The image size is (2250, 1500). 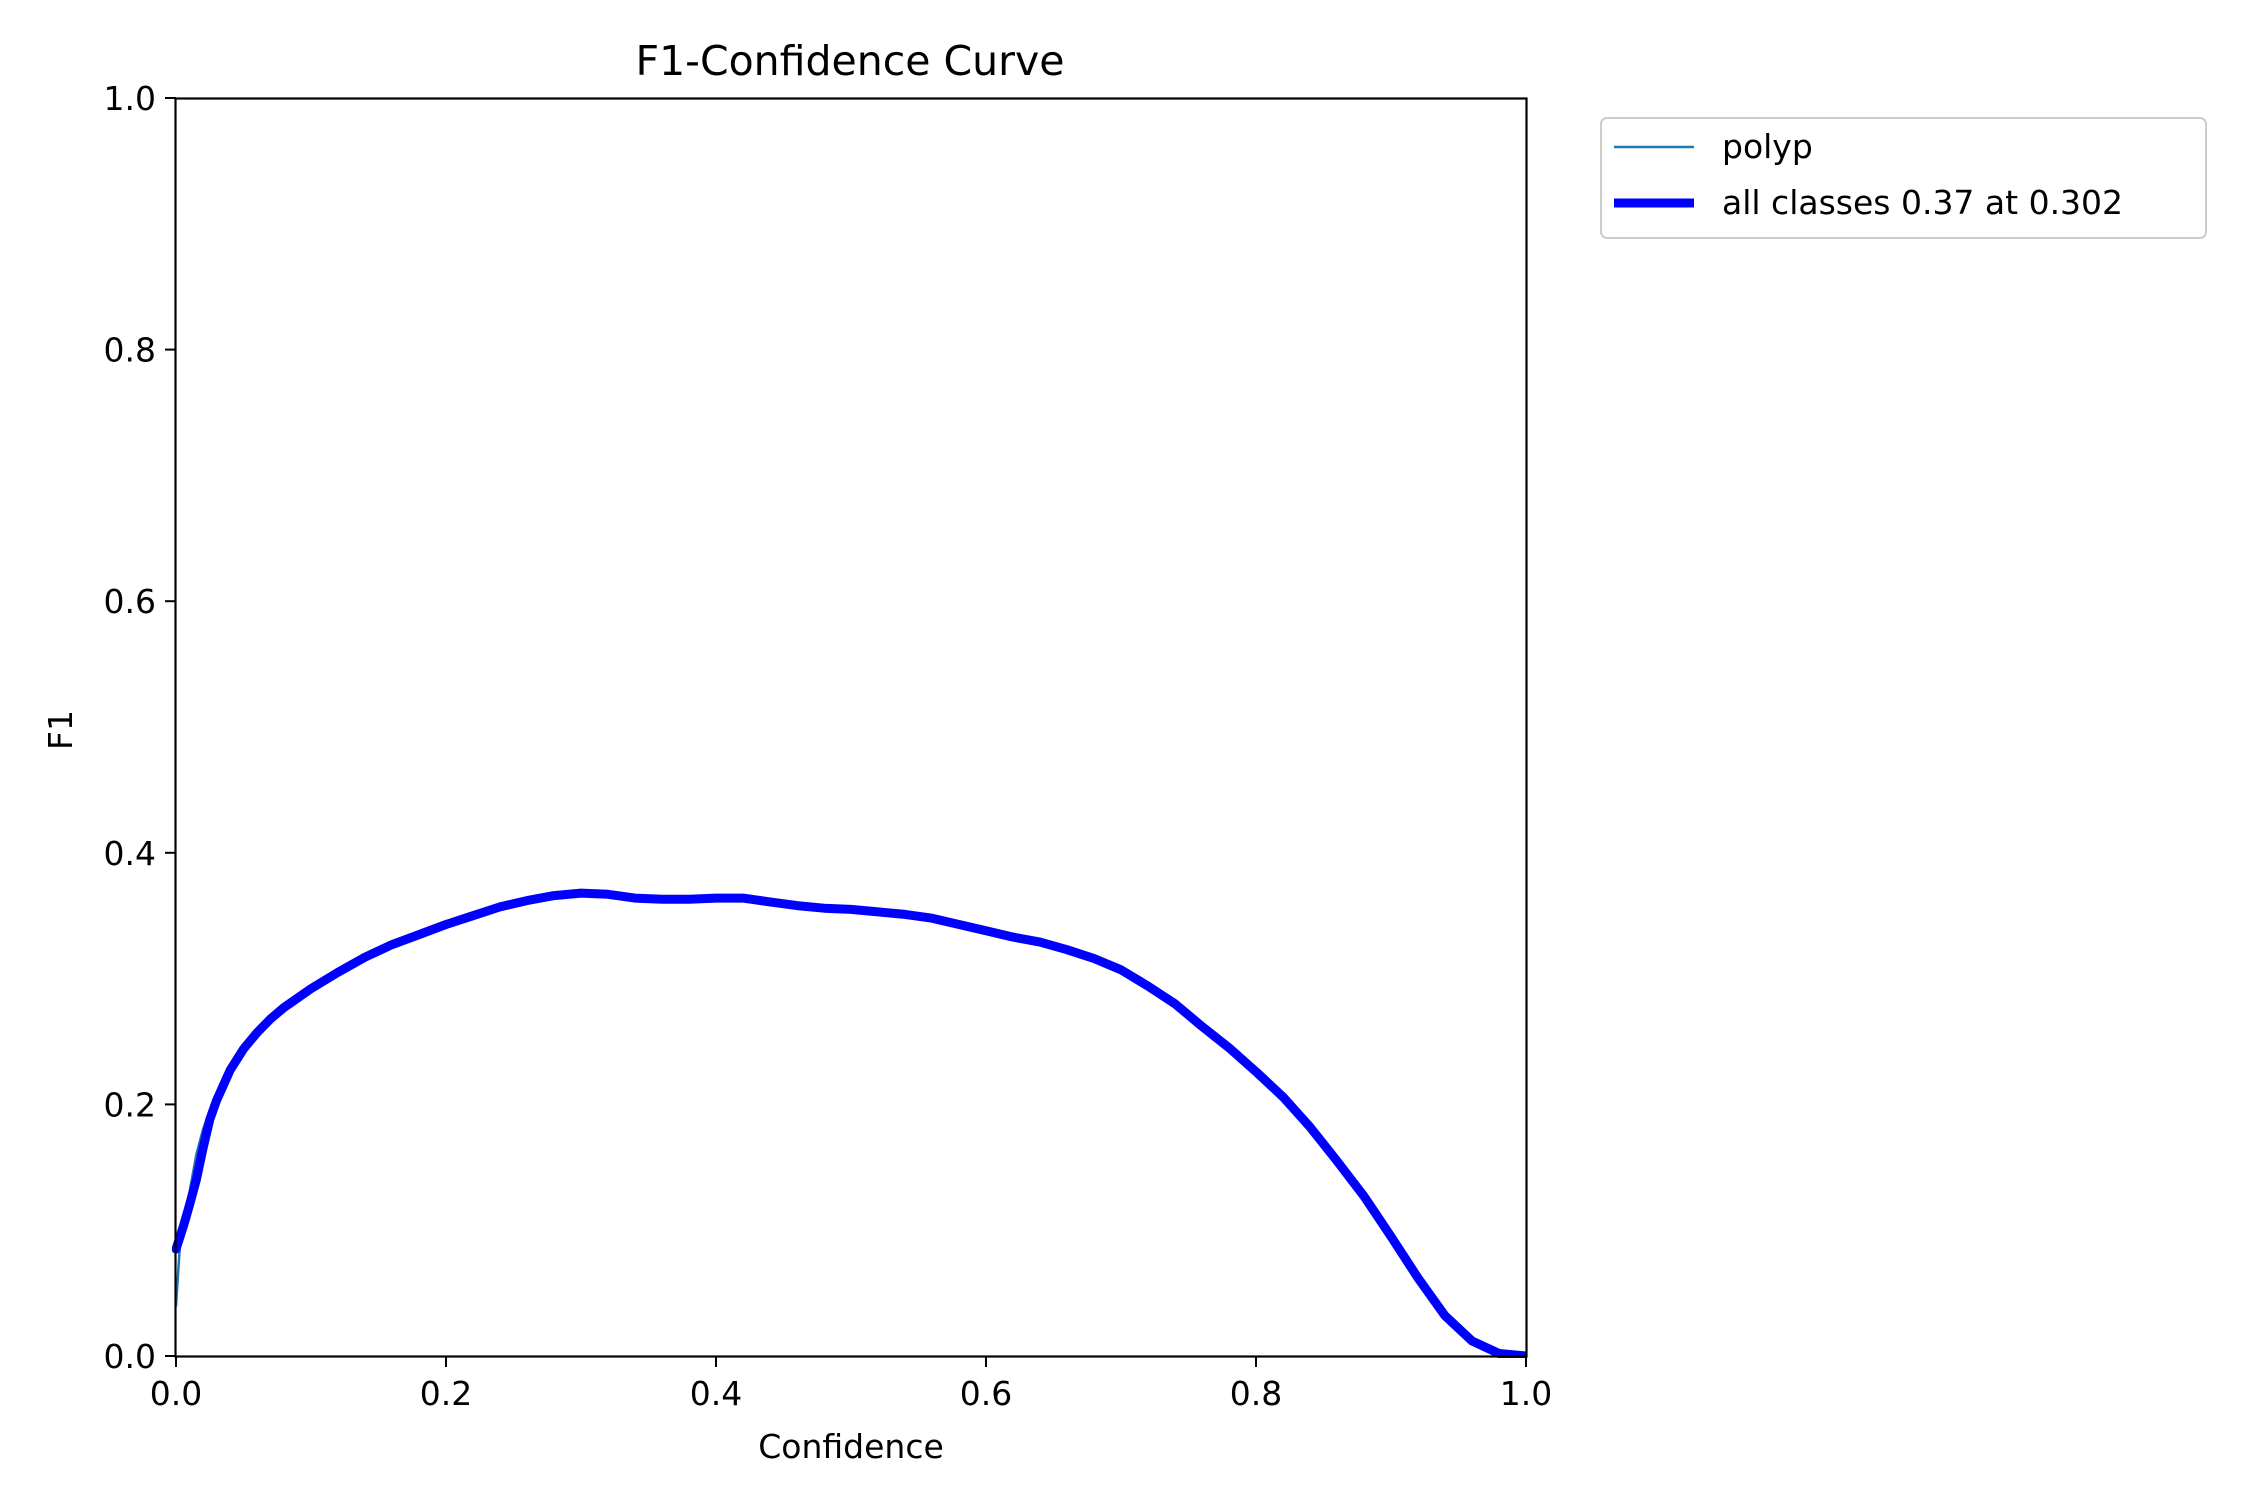 I want to click on chart-title: F1-Confidence Curve, so click(x=850, y=61).